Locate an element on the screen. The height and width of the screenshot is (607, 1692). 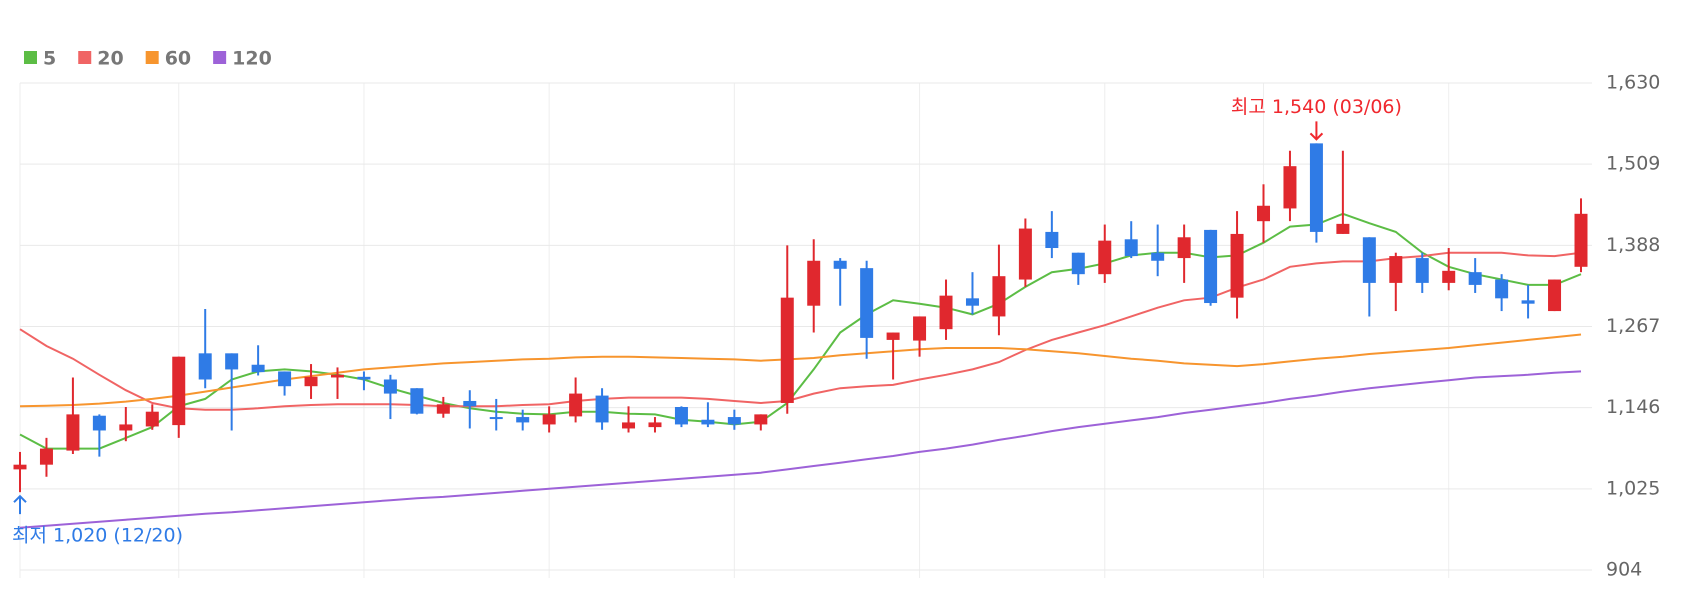
y-tick-label: 1,509 is located at coordinates (1633, 164).